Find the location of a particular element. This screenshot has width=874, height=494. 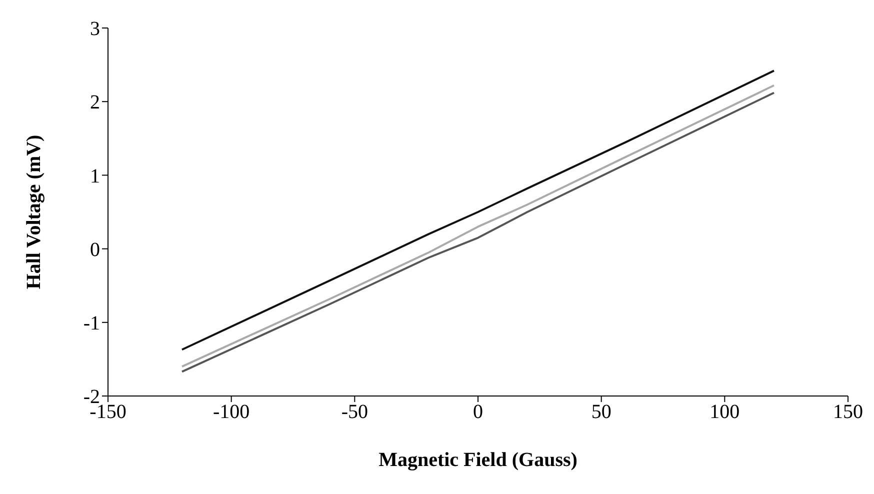

y-tick-label: -2 is located at coordinates (91, 397).